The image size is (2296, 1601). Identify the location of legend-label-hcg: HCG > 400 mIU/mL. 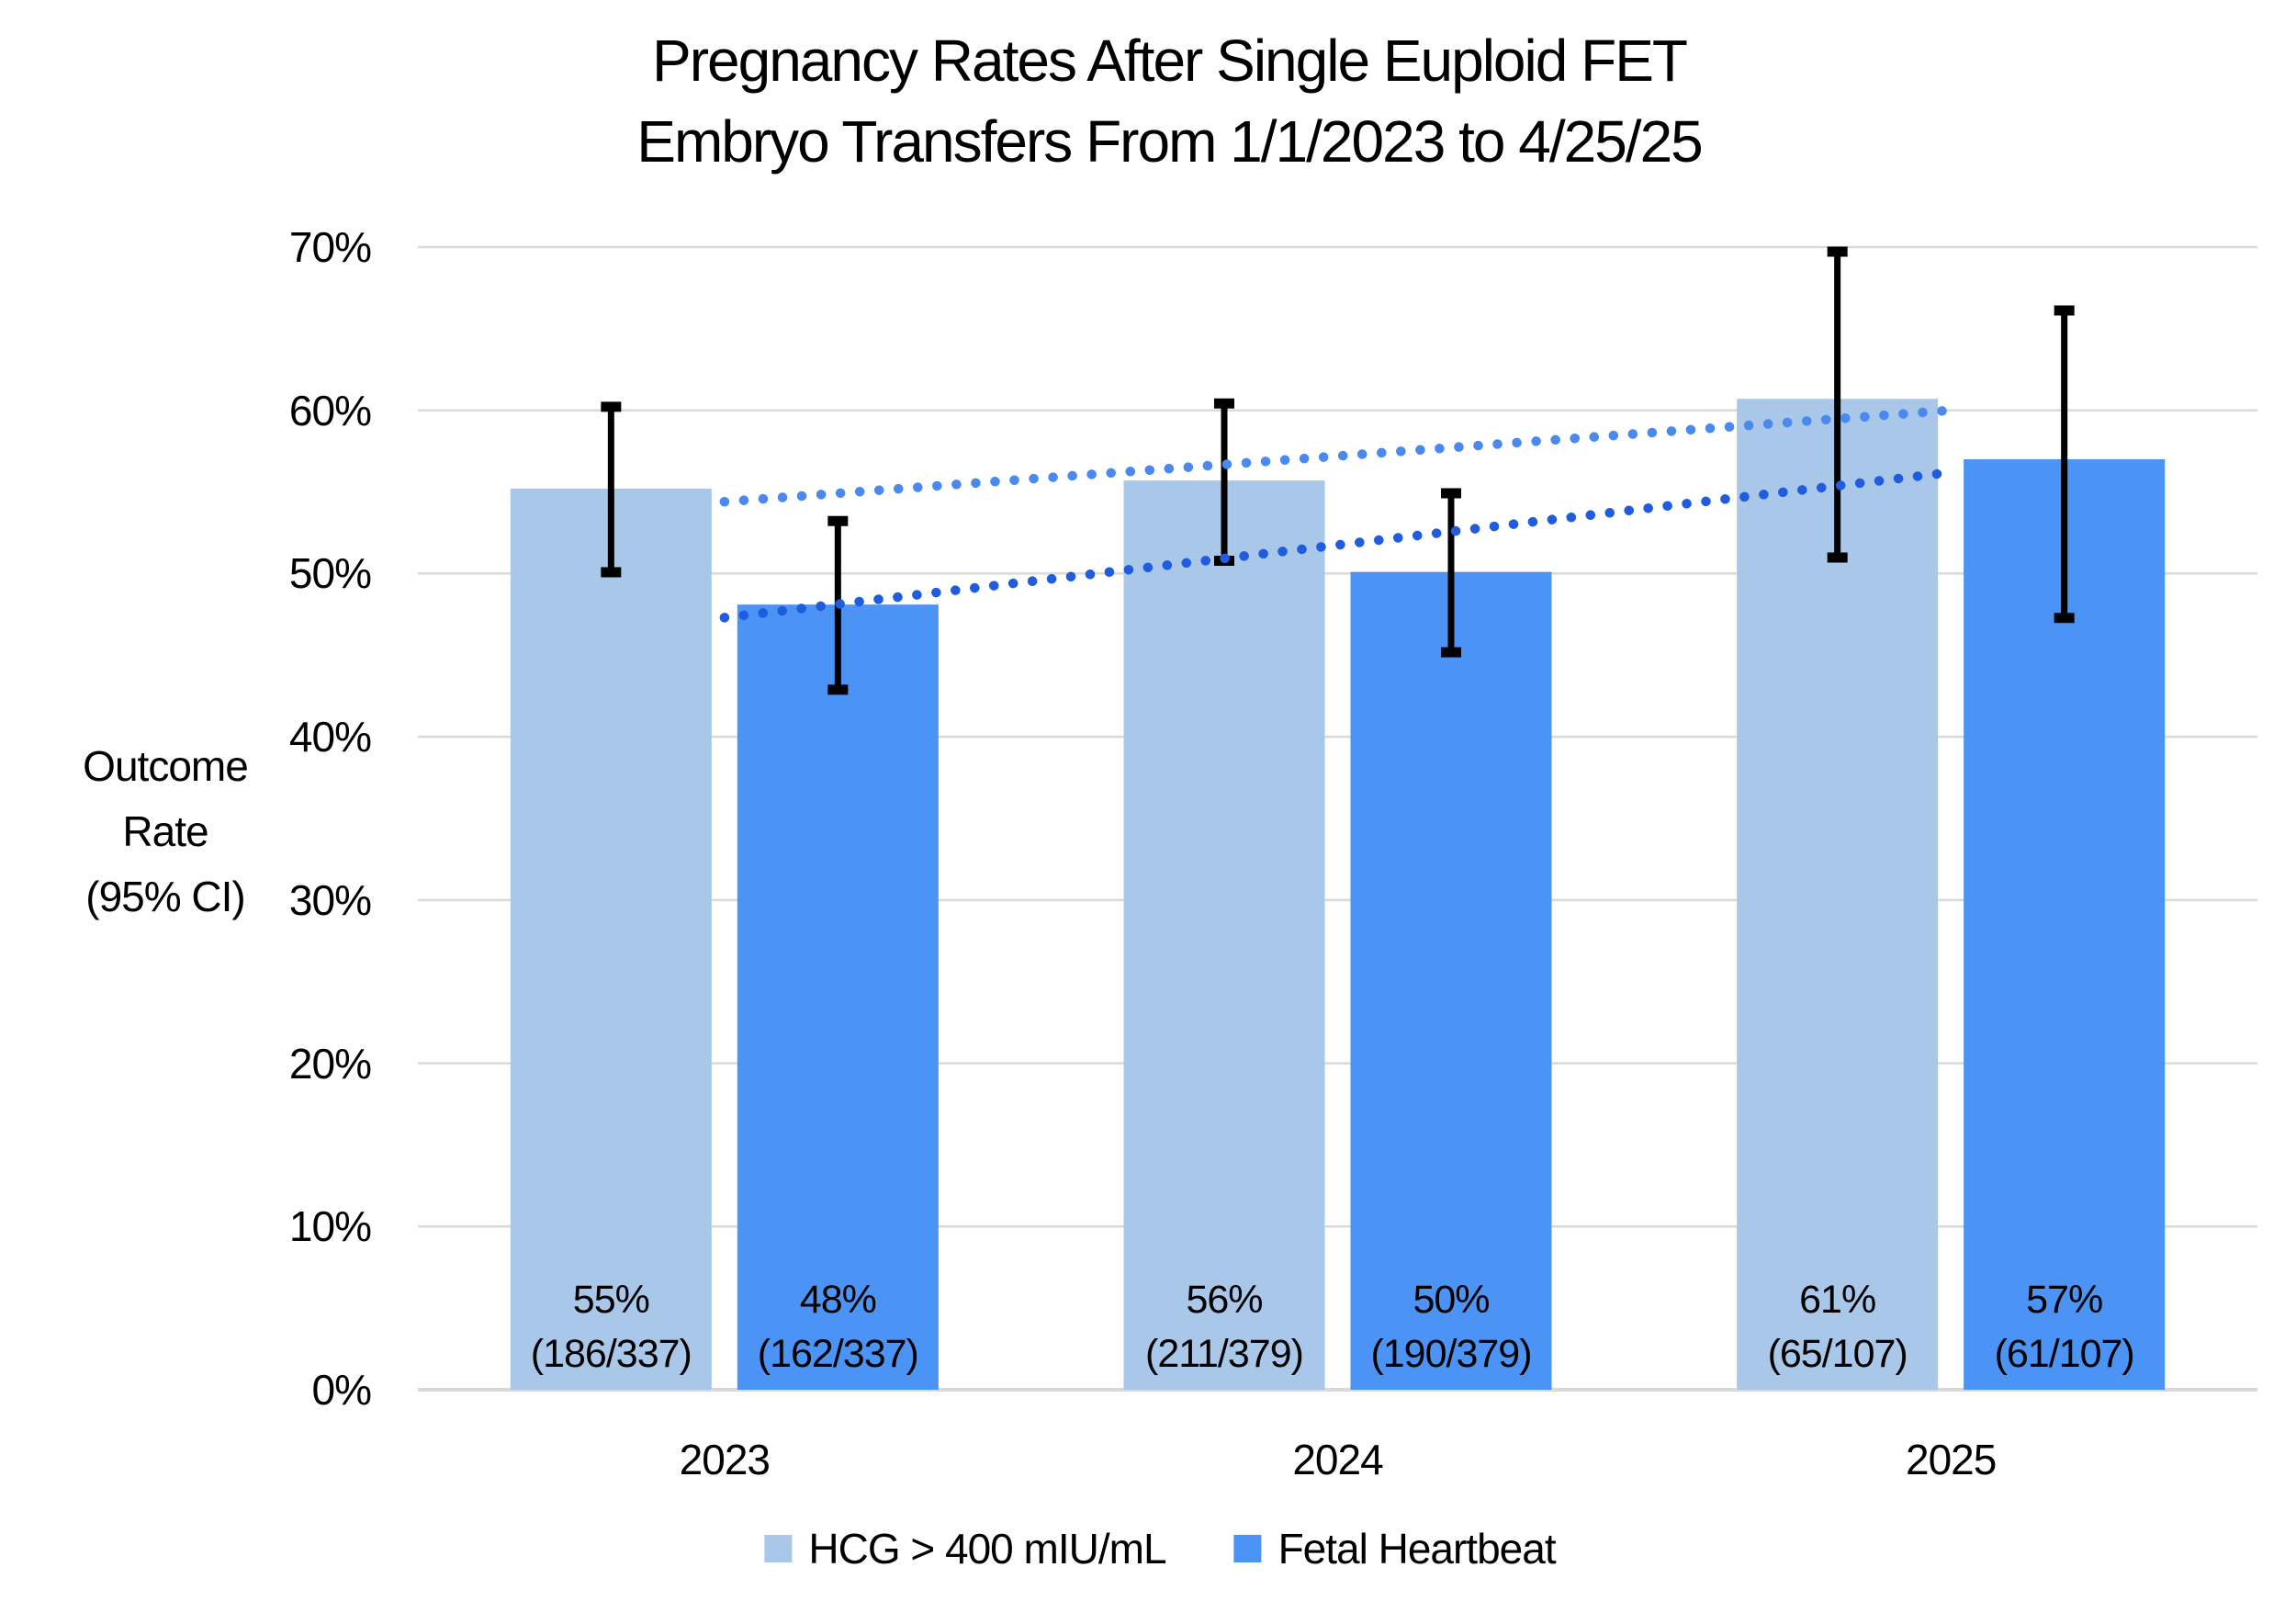
(987, 1549).